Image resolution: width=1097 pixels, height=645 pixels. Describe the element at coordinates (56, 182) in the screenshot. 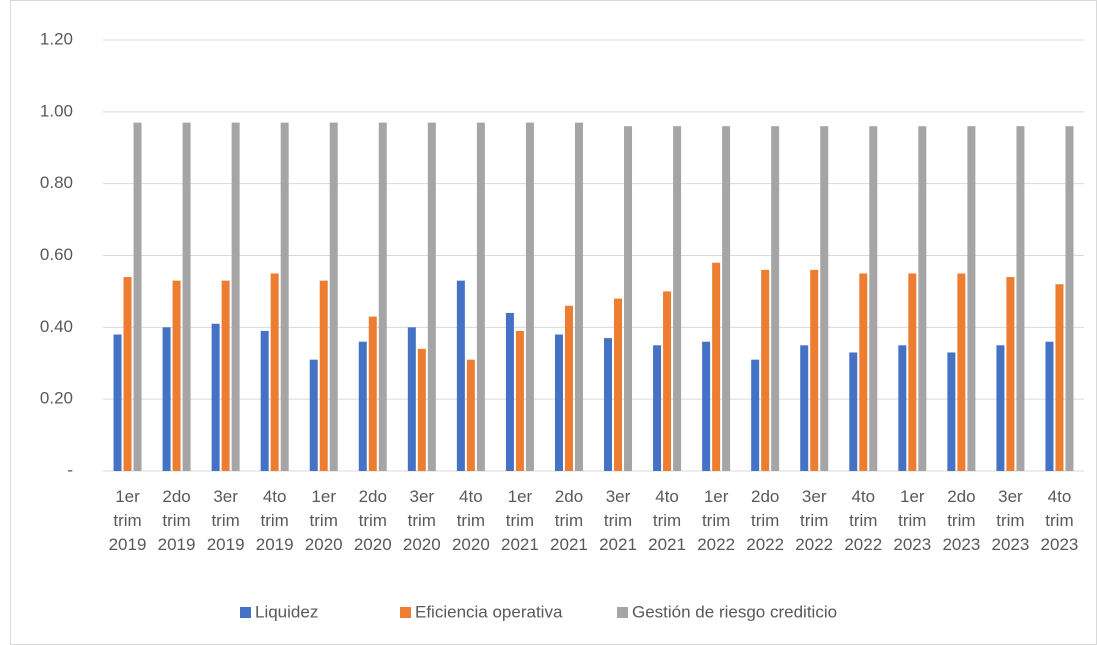

I see `y-tick-label: 0.80` at that location.